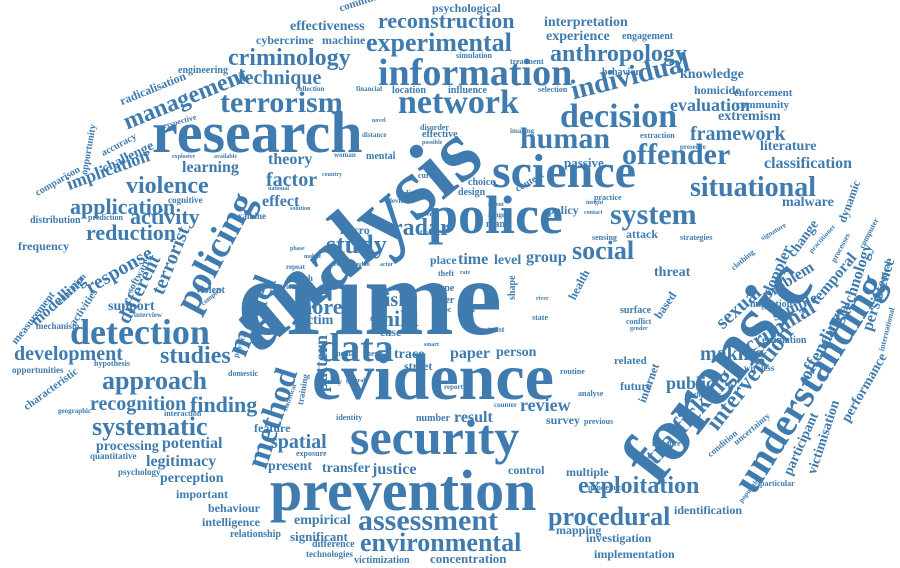 This screenshot has width=900, height=568. What do you see at coordinates (444, 309) in the screenshot?
I see `word-proc: proc` at bounding box center [444, 309].